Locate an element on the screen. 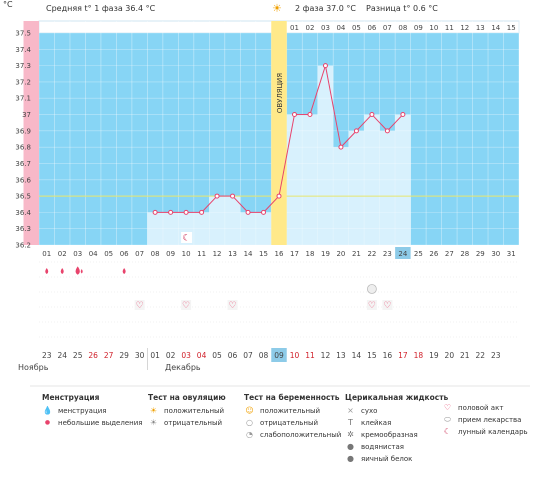 The width and height of the screenshot is (550, 478). y-tick-label: 36.8 is located at coordinates (23, 148).